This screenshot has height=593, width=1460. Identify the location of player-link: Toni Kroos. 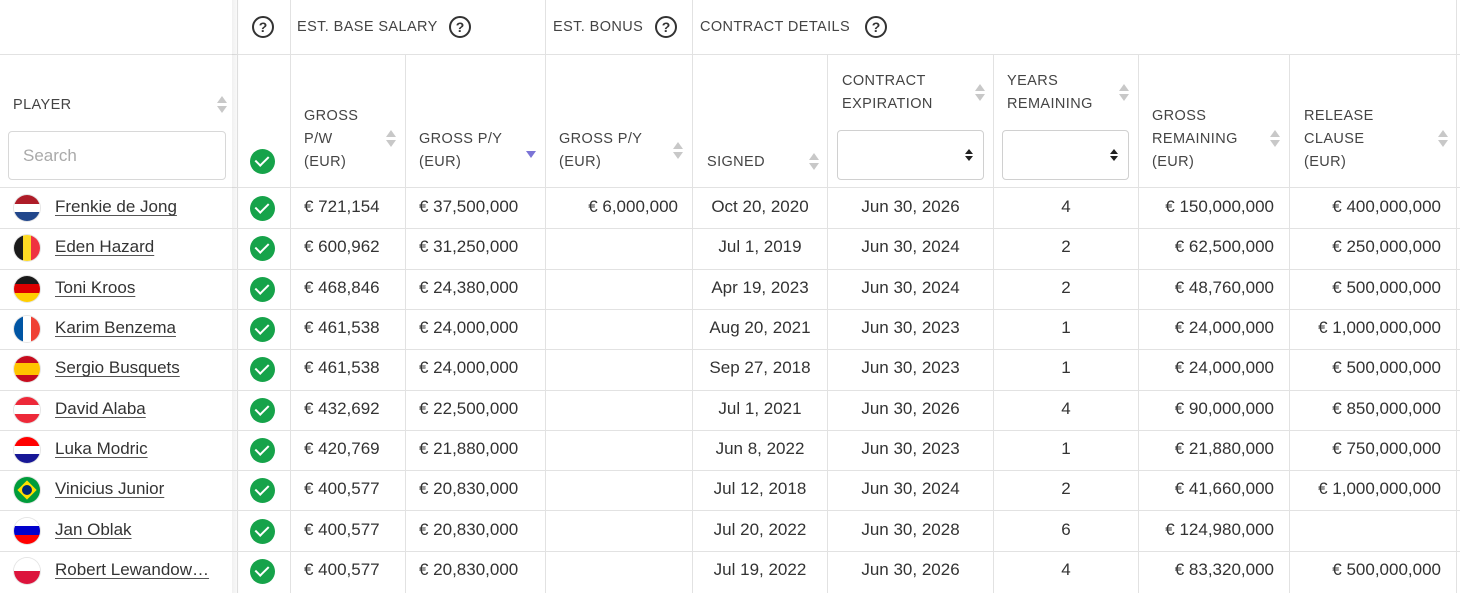
(95, 287).